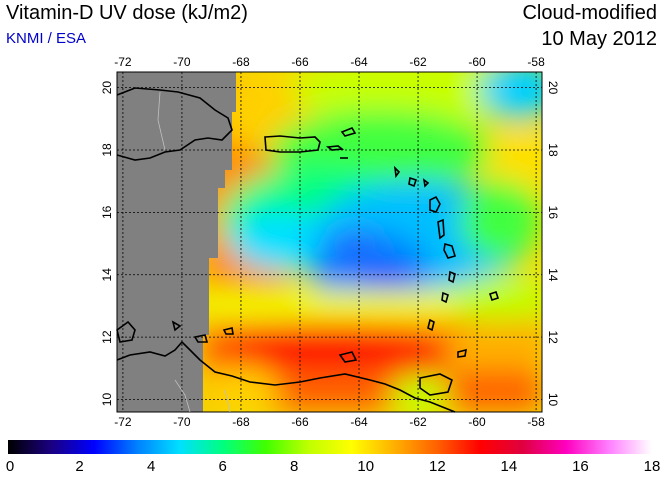 The image size is (665, 480). What do you see at coordinates (553, 244) in the screenshot?
I see `lat-ticks-right: 10 12 14 16 18 20` at bounding box center [553, 244].